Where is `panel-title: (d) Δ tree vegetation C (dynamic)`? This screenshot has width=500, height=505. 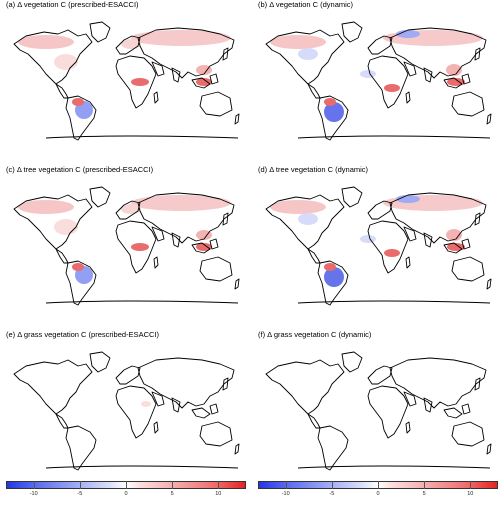
panel-title: (d) Δ tree vegetation C (dynamic) is located at coordinates (313, 169).